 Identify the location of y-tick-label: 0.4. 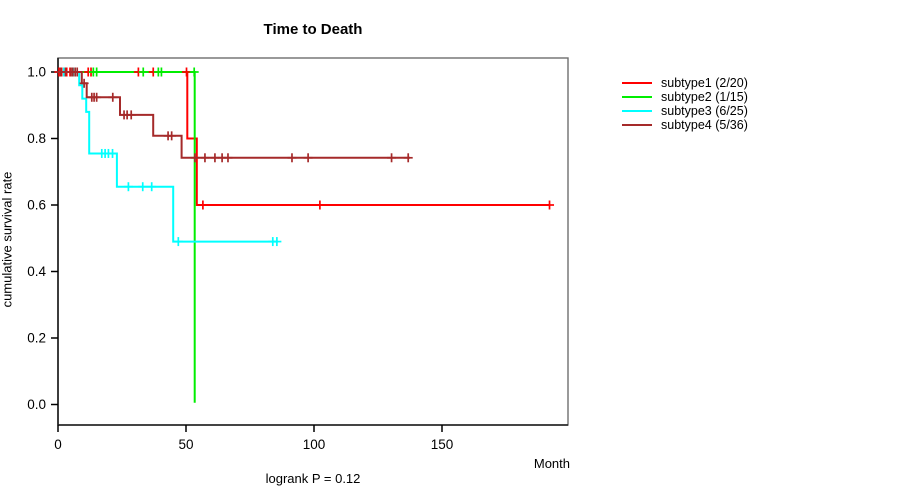
(36, 271).